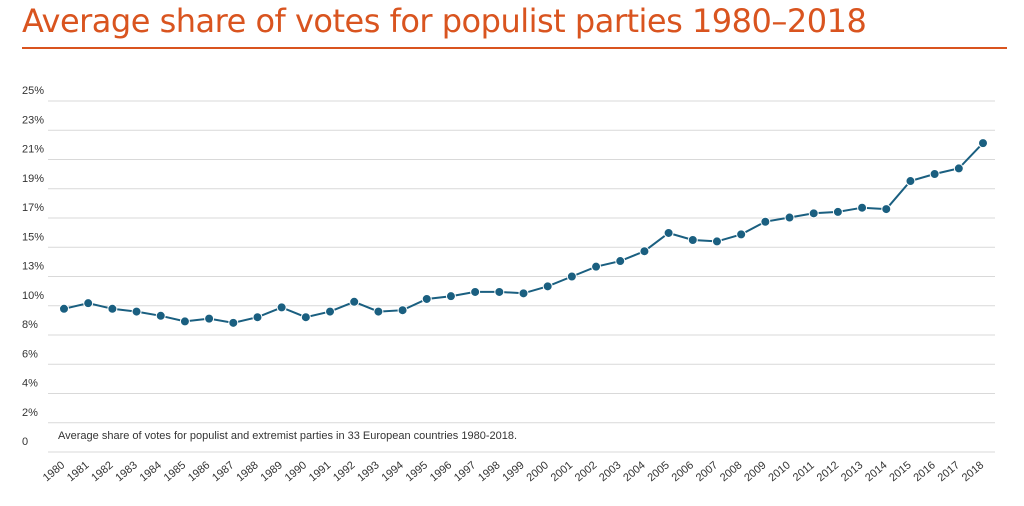 The height and width of the screenshot is (506, 1024). Describe the element at coordinates (683, 471) in the screenshot. I see `x-tick-label: 2006` at that location.